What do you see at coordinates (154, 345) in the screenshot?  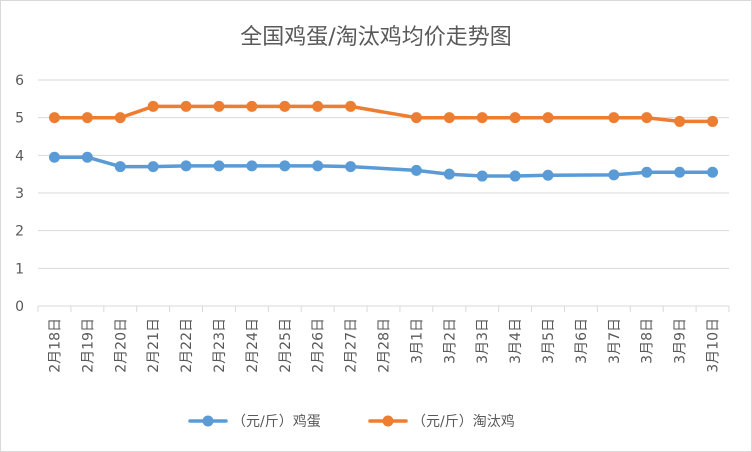 I see `x-tick-label: 2月21日` at bounding box center [154, 345].